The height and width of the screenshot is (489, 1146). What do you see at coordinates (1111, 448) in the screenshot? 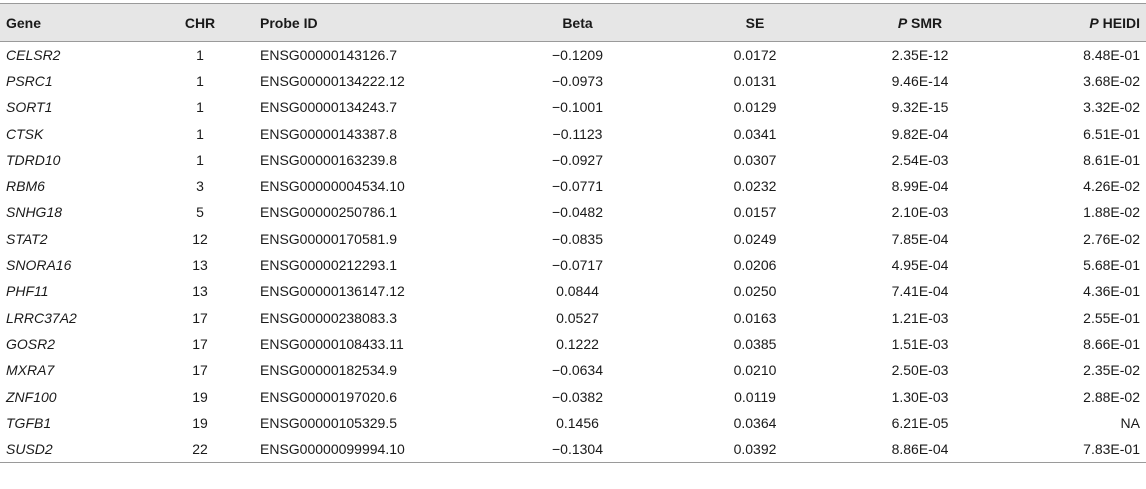
I see `cell-p-heidi: 7.83E-01` at bounding box center [1111, 448].